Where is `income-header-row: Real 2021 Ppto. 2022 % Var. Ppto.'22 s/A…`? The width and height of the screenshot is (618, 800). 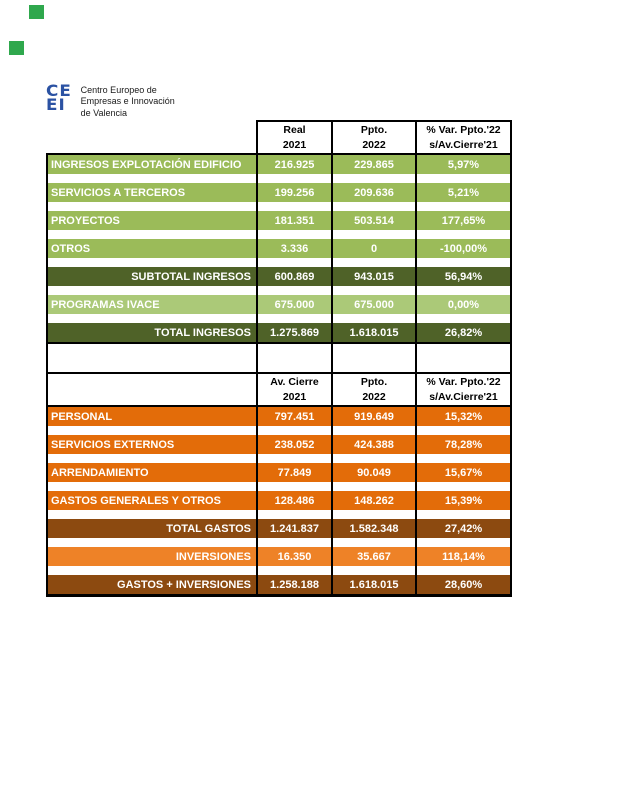 income-header-row: Real 2021 Ppto. 2022 % Var. Ppto.'22 s/A… is located at coordinates (279, 137).